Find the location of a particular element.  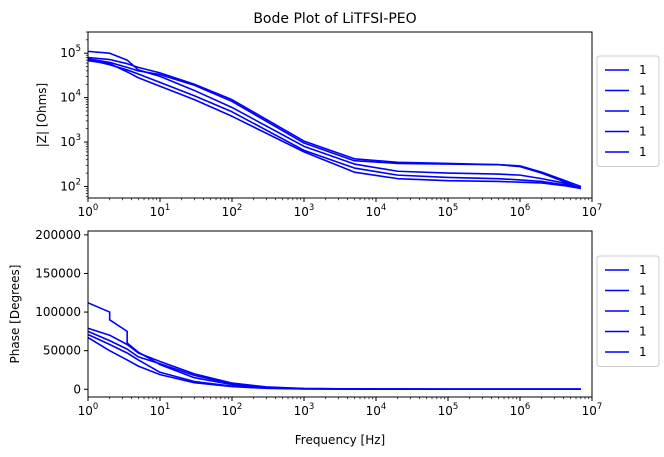

y-tick-label: 0 is located at coordinates (77, 389).